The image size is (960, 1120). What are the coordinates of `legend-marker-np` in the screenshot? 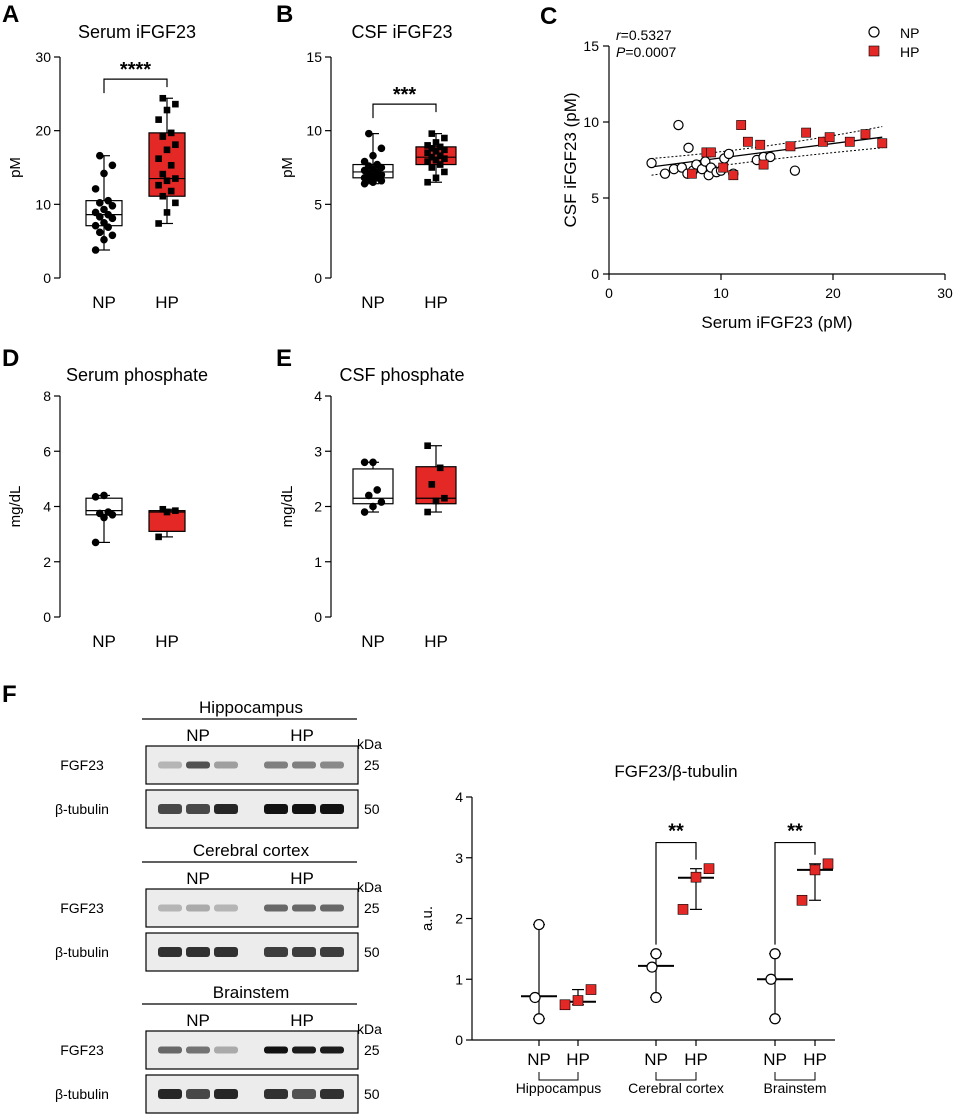 It's located at (874, 32).